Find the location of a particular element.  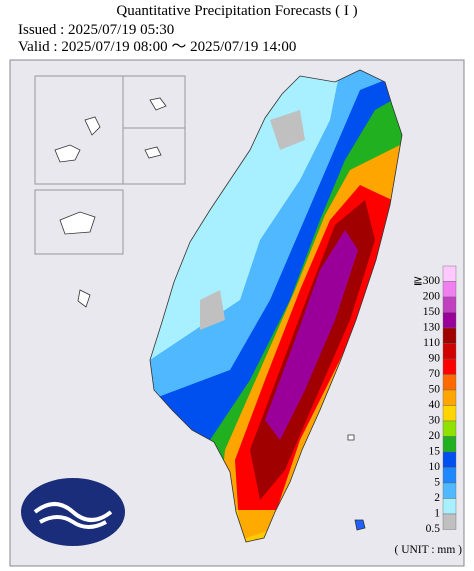

legend-label: 50 is located at coordinates (435, 390).